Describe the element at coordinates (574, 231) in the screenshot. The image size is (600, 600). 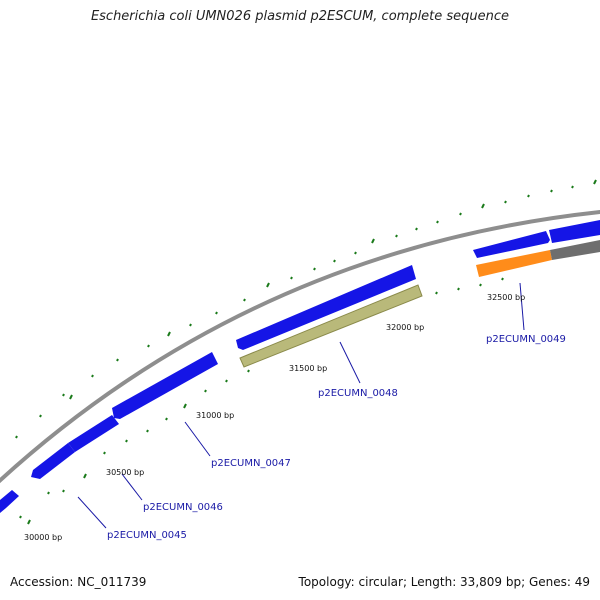
I see `gene-arrow-0050-cds` at that location.